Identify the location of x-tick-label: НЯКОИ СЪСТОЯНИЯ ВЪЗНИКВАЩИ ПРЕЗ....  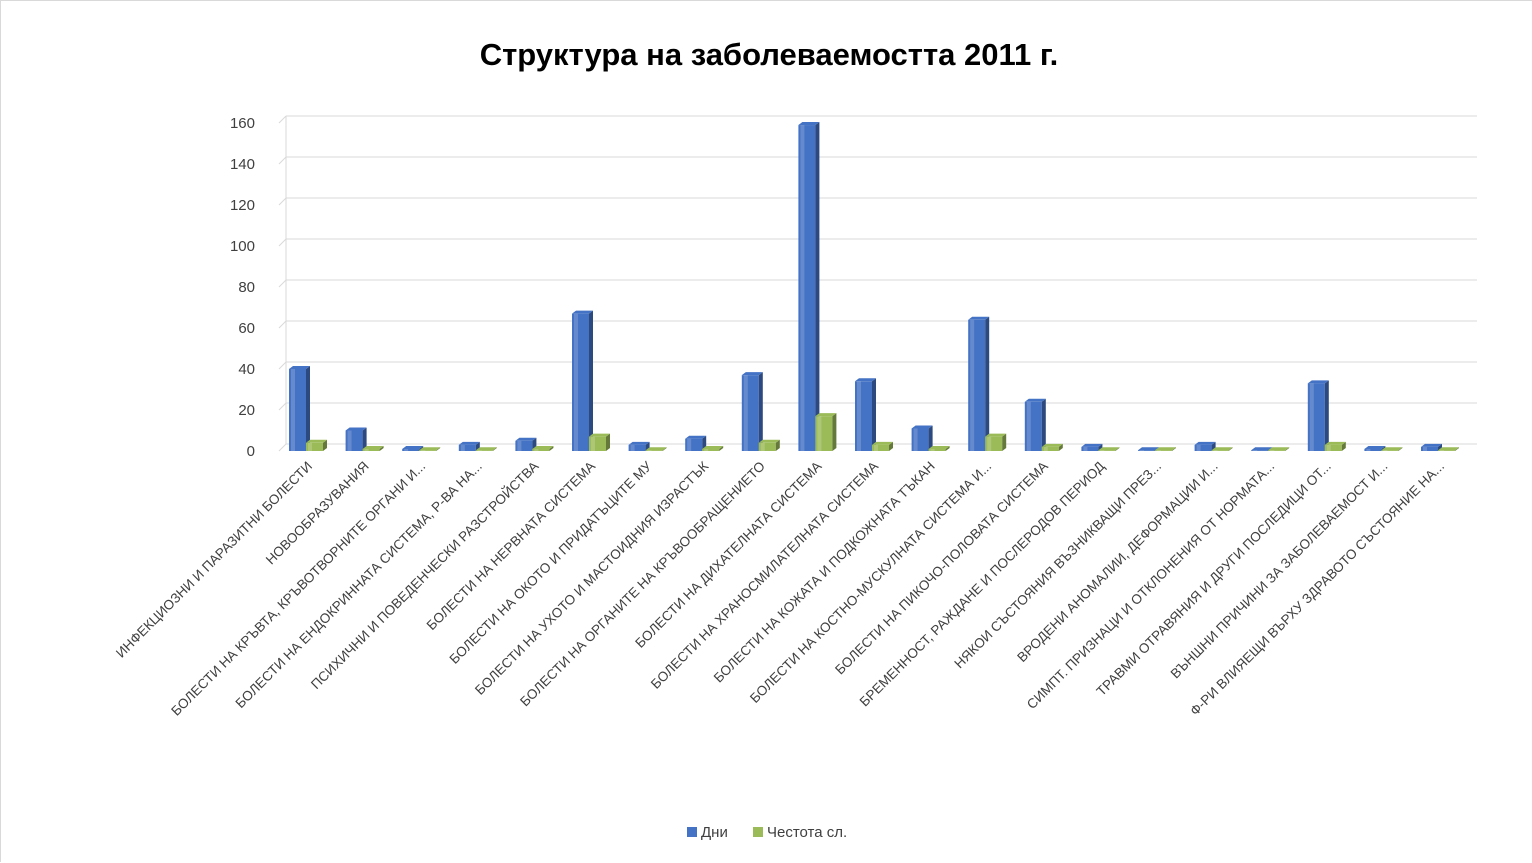
(1057, 565).